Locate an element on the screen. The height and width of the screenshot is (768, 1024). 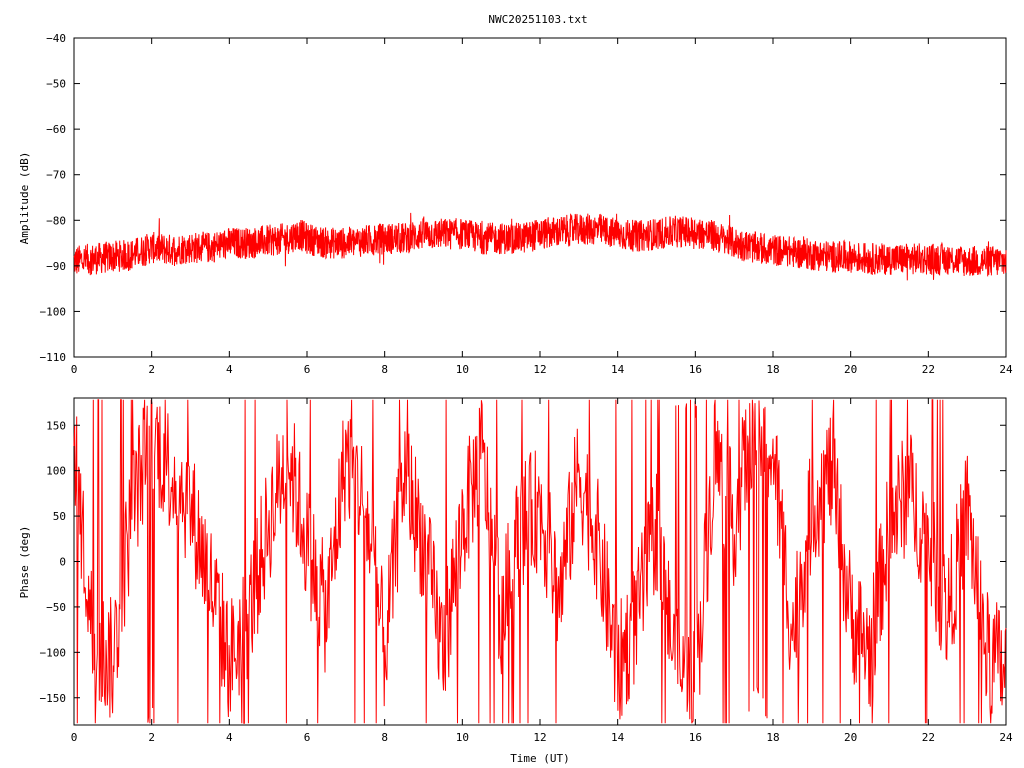
amplitude-x-tick-label: 20 is located at coordinates (850, 369).